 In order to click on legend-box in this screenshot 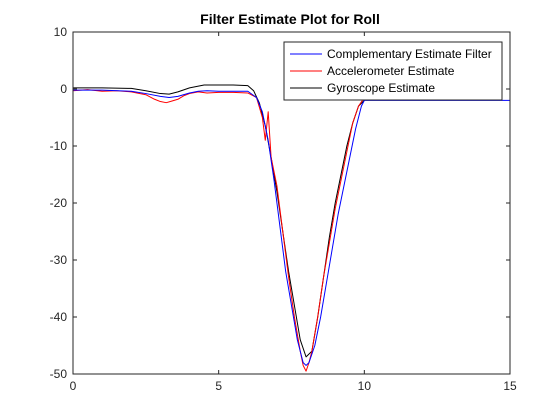, I will do `click(393, 71)`.